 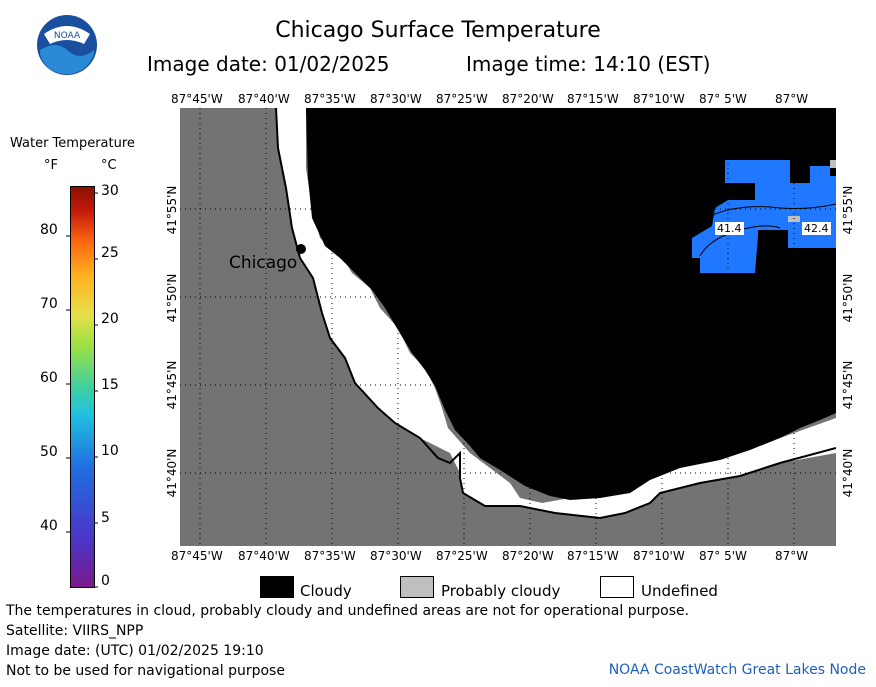 I want to click on colorbar-f-tick: 60, so click(x=49, y=378).